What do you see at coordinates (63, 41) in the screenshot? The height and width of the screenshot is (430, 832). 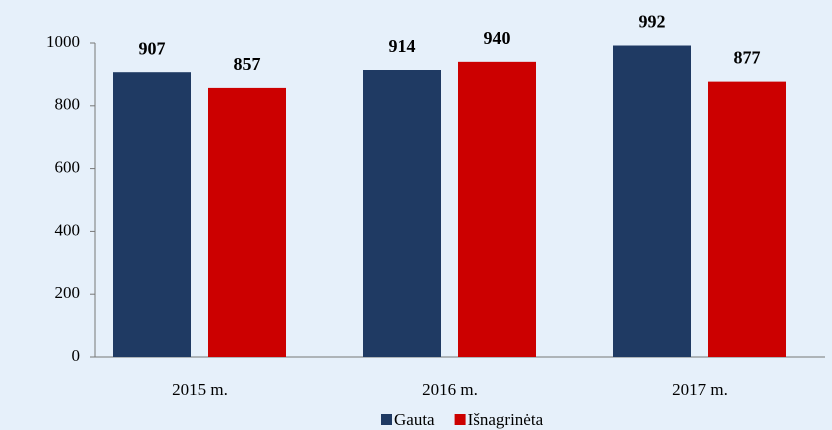 I see `y-tick-label: 1000` at bounding box center [63, 41].